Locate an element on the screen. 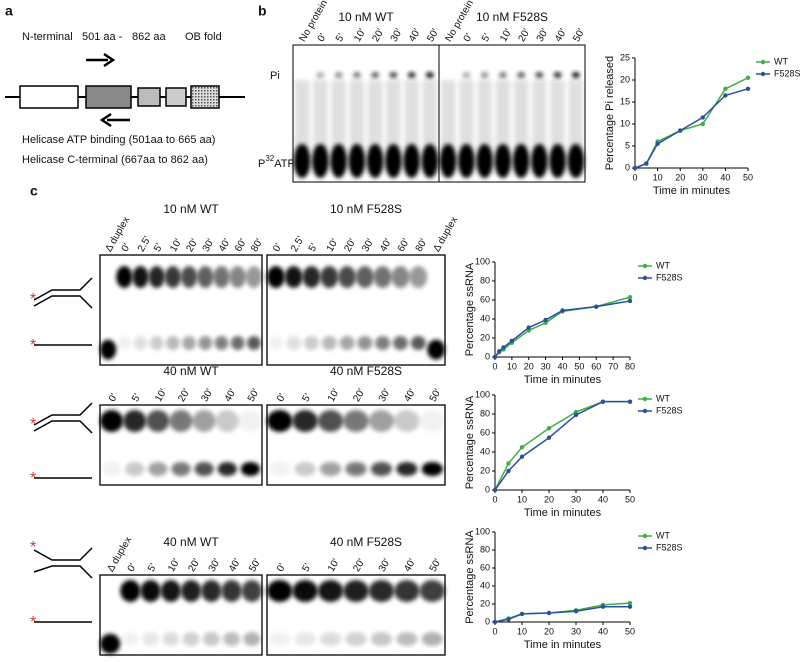 Image resolution: width=800 pixels, height=662 pixels. lane-label: 60' is located at coordinates (404, 245).